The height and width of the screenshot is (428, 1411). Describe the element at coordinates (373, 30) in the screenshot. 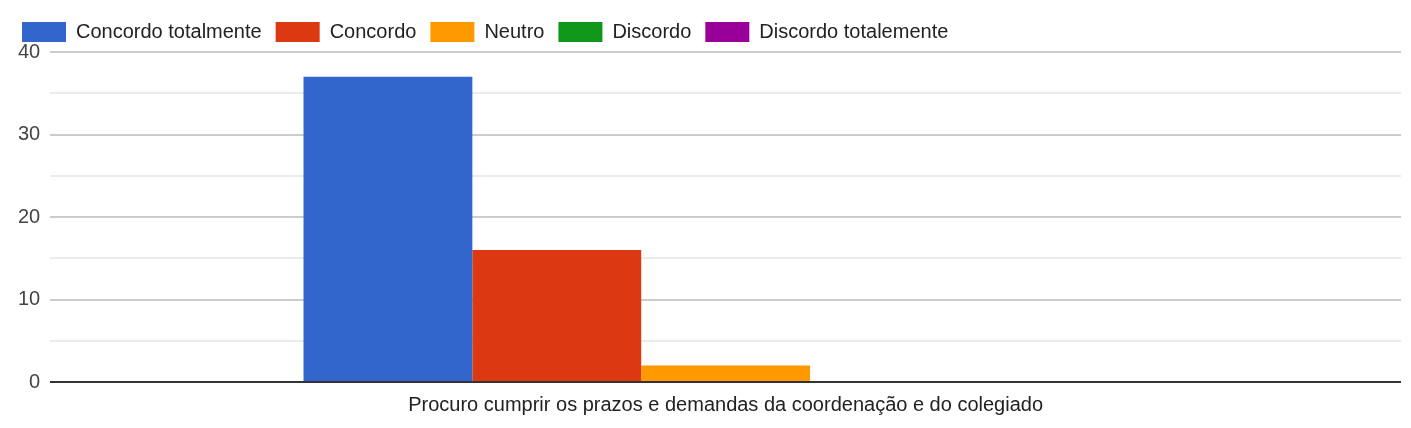

I see `legend-label: Concordo` at that location.